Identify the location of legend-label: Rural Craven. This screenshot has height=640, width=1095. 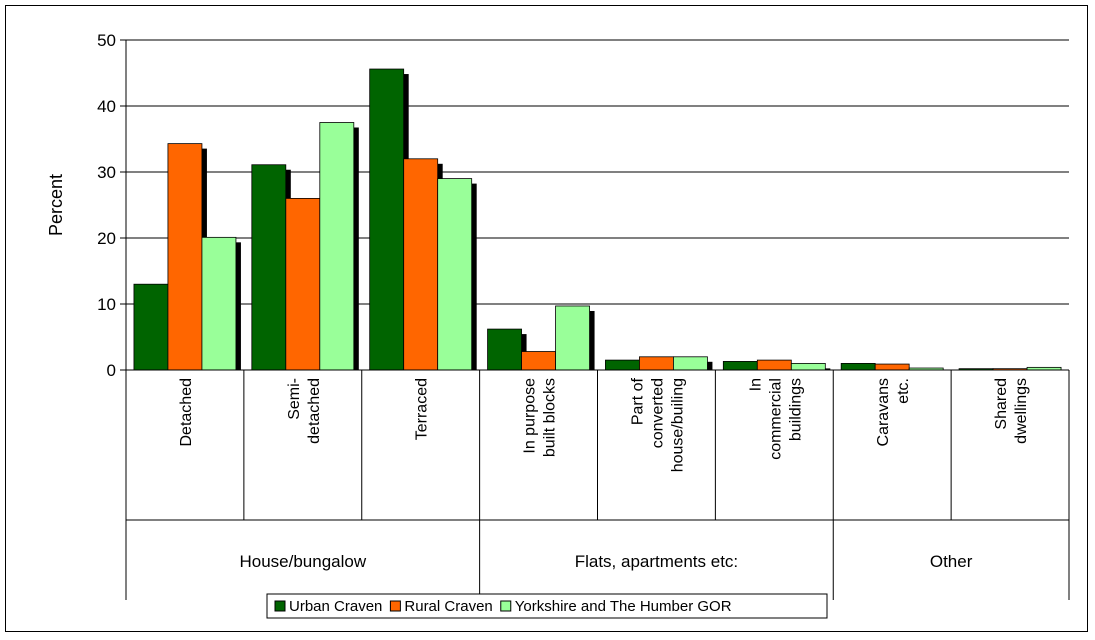
(448, 606).